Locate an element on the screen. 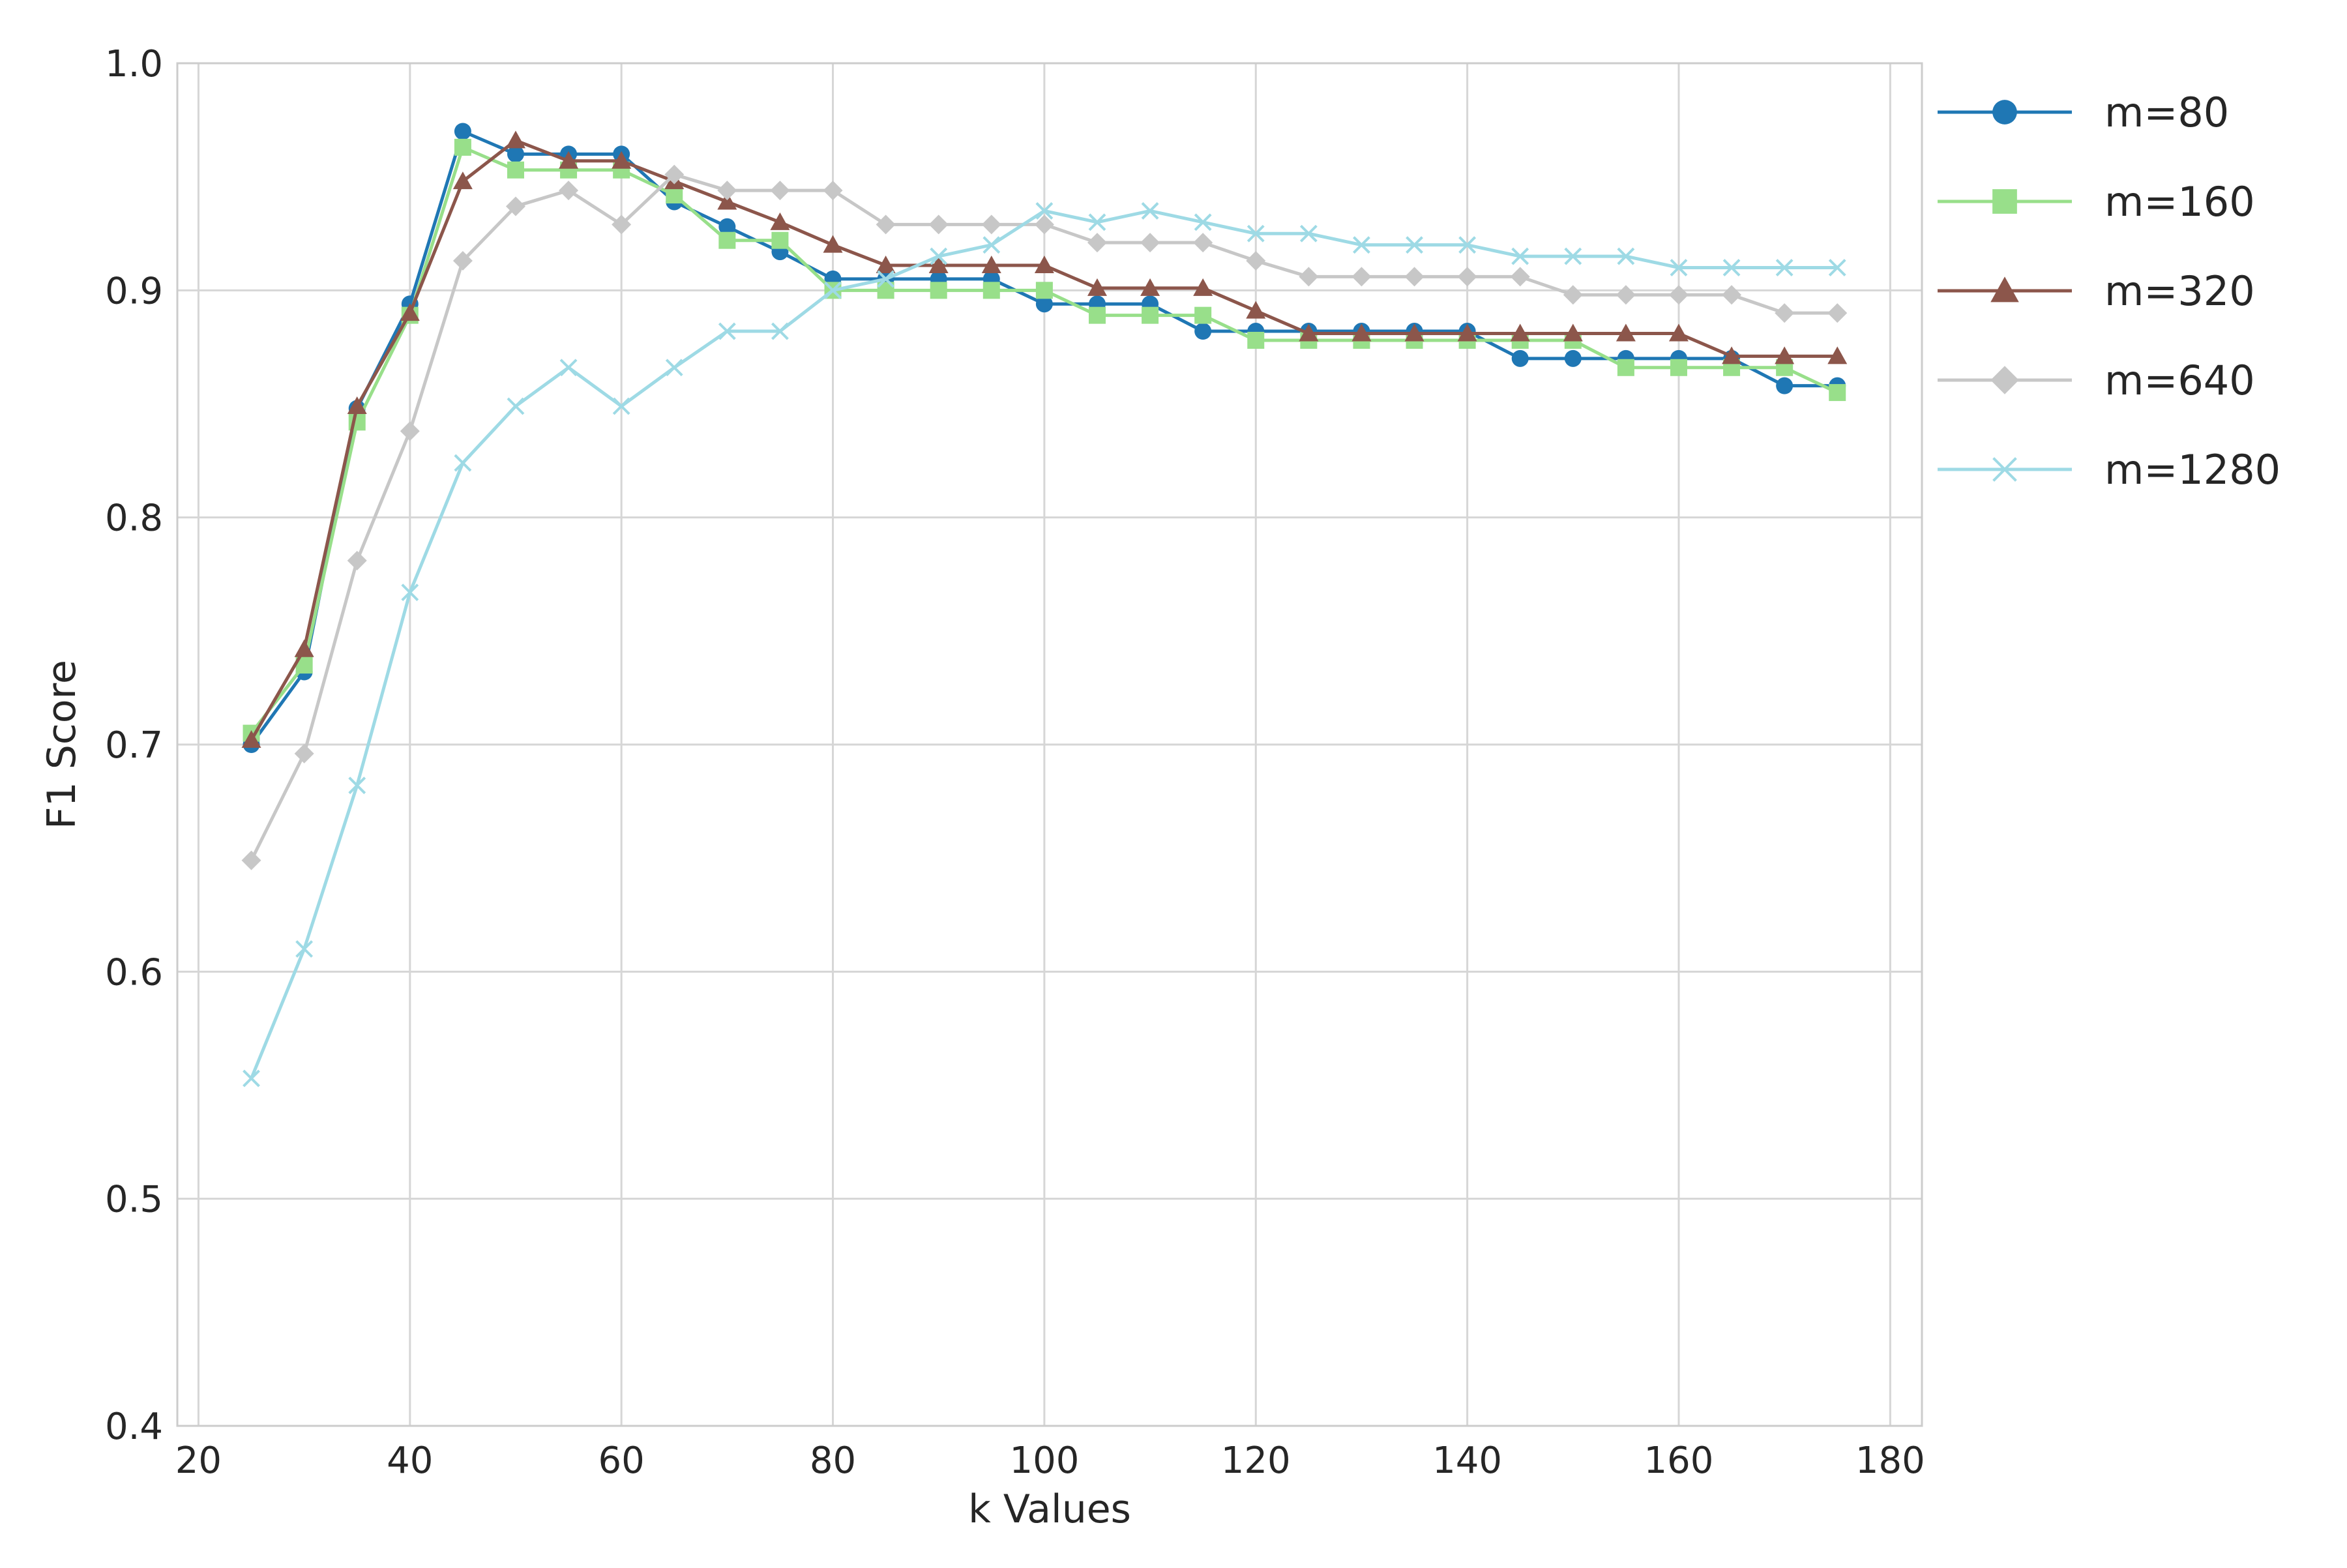  legend-label: m=160 is located at coordinates (2179, 202).